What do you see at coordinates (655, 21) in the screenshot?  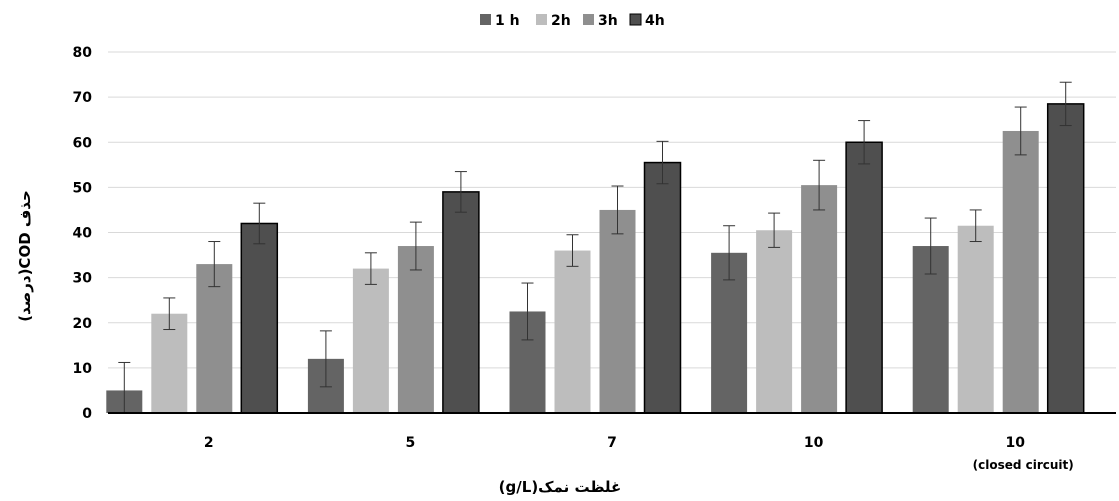 I see `legend-label: 4h` at bounding box center [655, 21].